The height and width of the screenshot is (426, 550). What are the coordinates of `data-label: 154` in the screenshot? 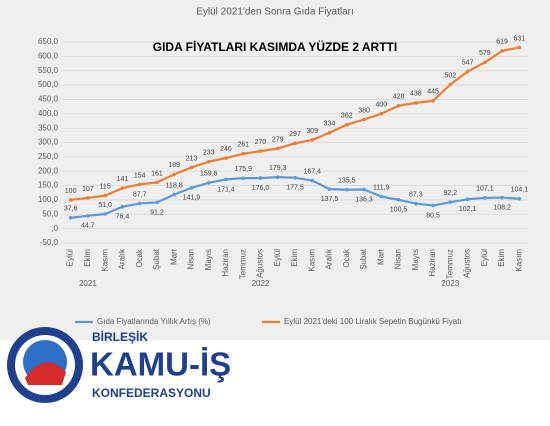 It's located at (140, 175).